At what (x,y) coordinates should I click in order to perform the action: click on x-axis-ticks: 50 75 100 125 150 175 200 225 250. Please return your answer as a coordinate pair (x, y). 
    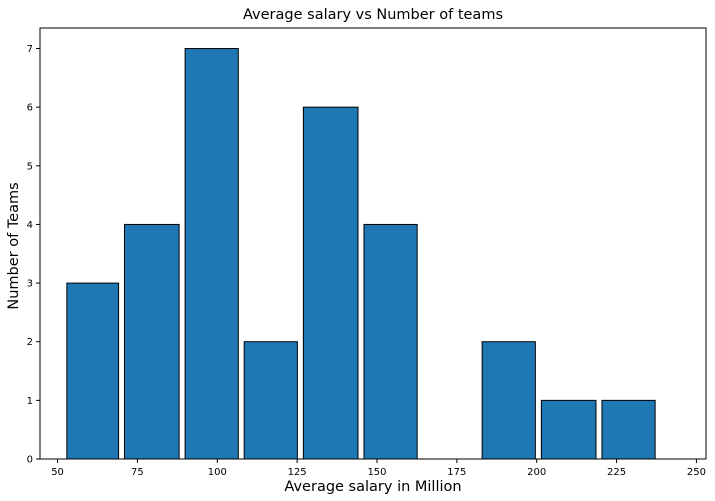
    Looking at the image, I should click on (378, 468).